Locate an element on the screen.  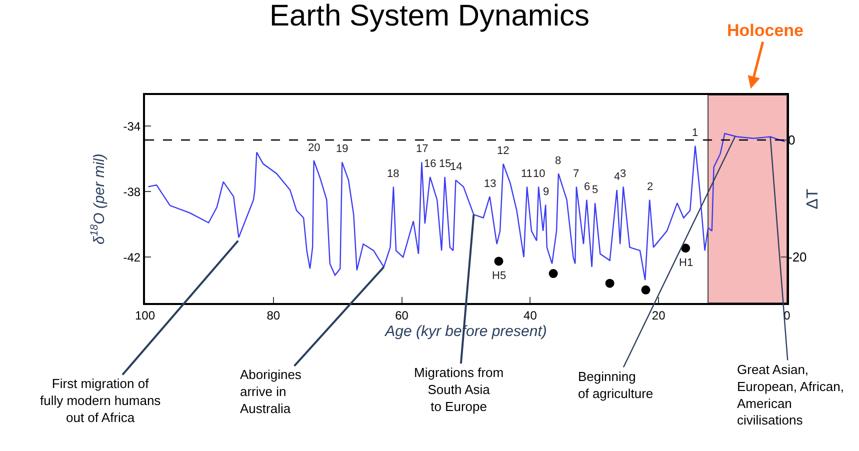
annotation: Great Asian, European, African, American civilisations is located at coordinates (790, 395).